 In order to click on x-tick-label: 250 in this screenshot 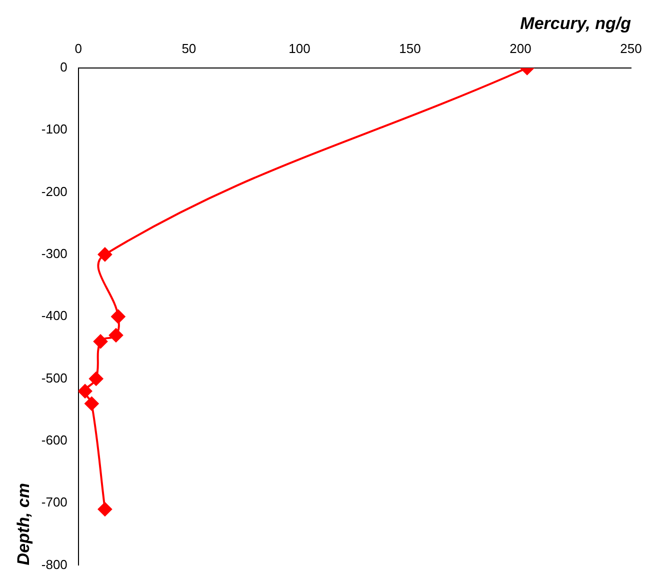, I will do `click(631, 48)`.